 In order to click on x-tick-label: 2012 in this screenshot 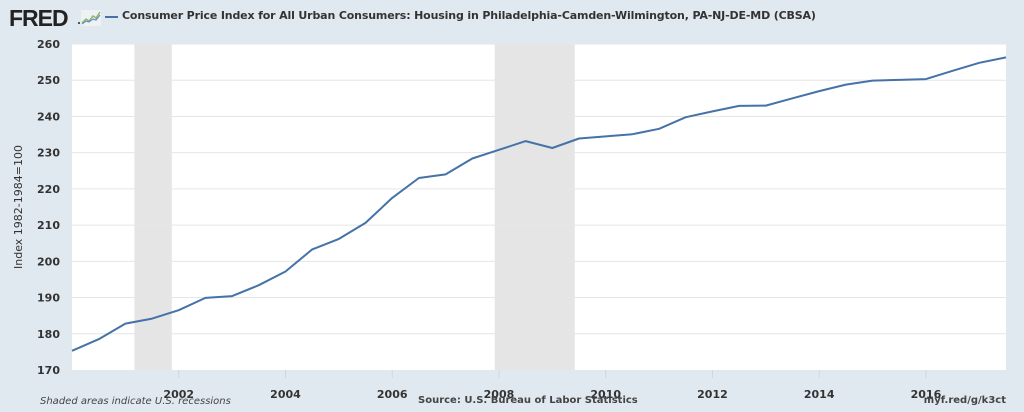, I will do `click(712, 394)`.